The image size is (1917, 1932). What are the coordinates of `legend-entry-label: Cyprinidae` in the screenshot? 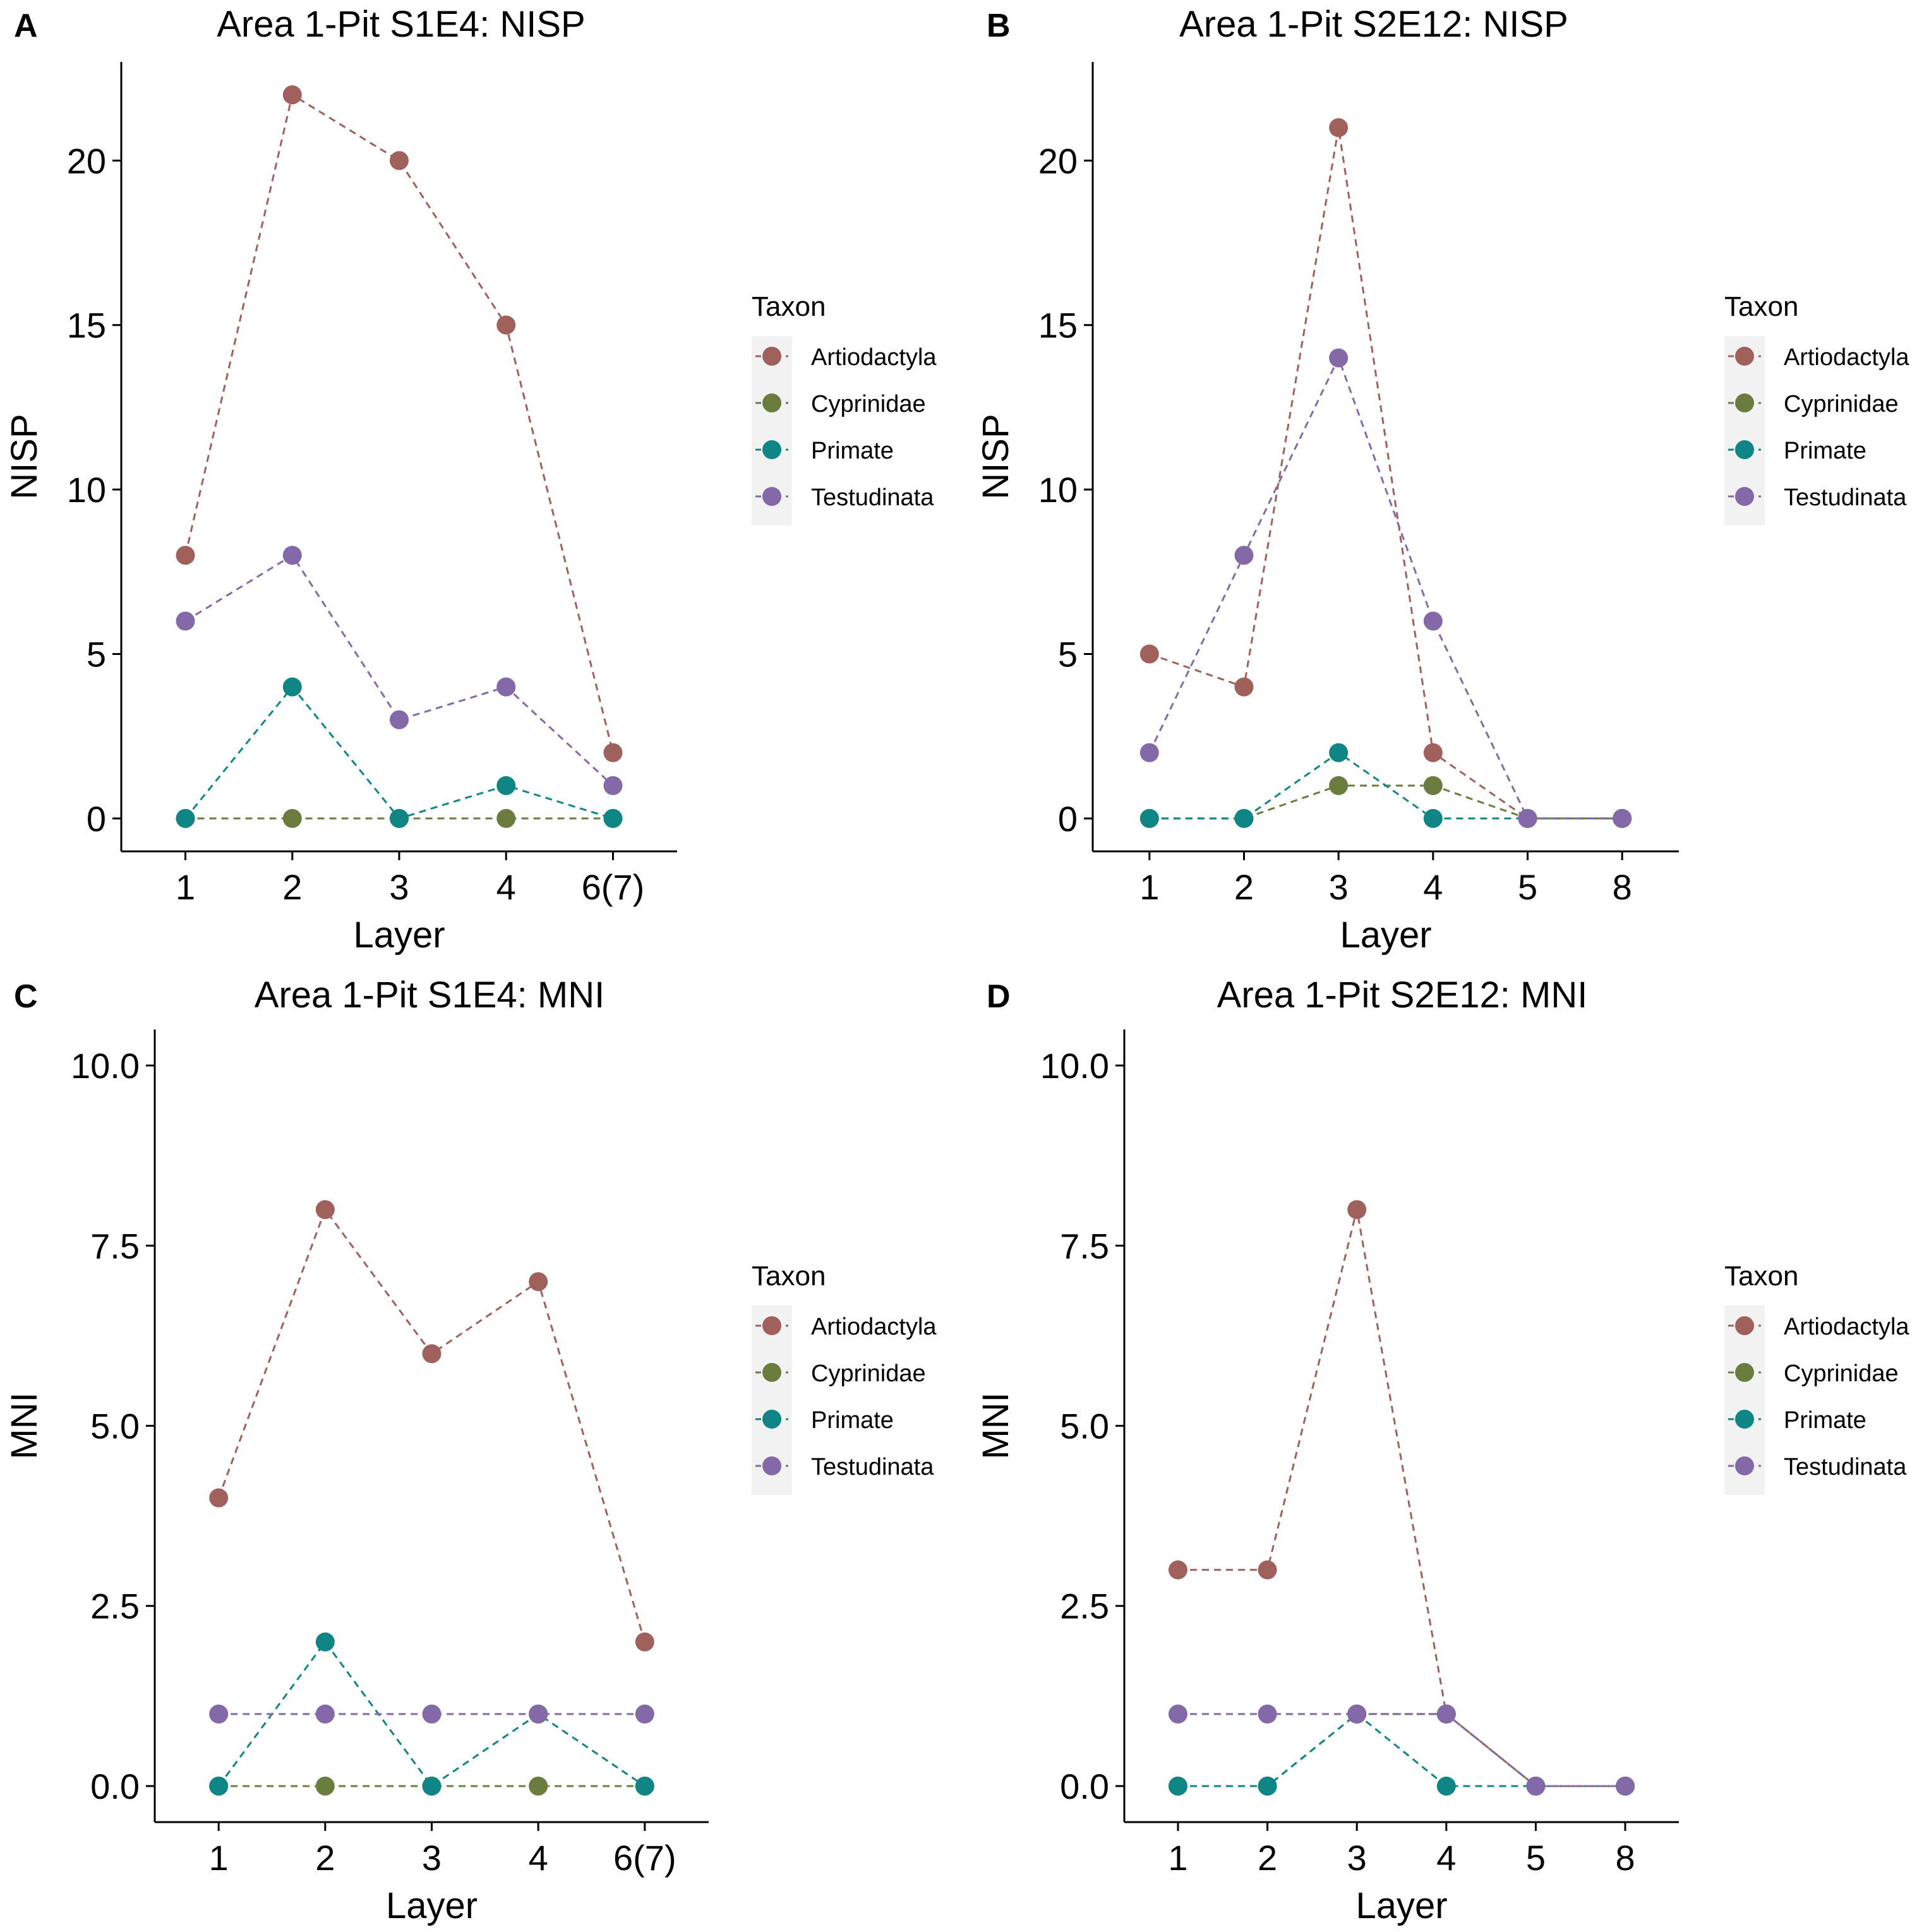 It's located at (868, 404).